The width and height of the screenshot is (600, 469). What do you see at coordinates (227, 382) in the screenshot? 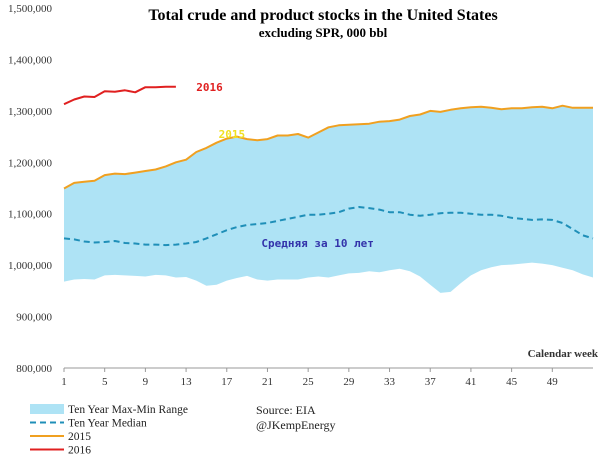
I see `x-tick-label: 17` at bounding box center [227, 382].